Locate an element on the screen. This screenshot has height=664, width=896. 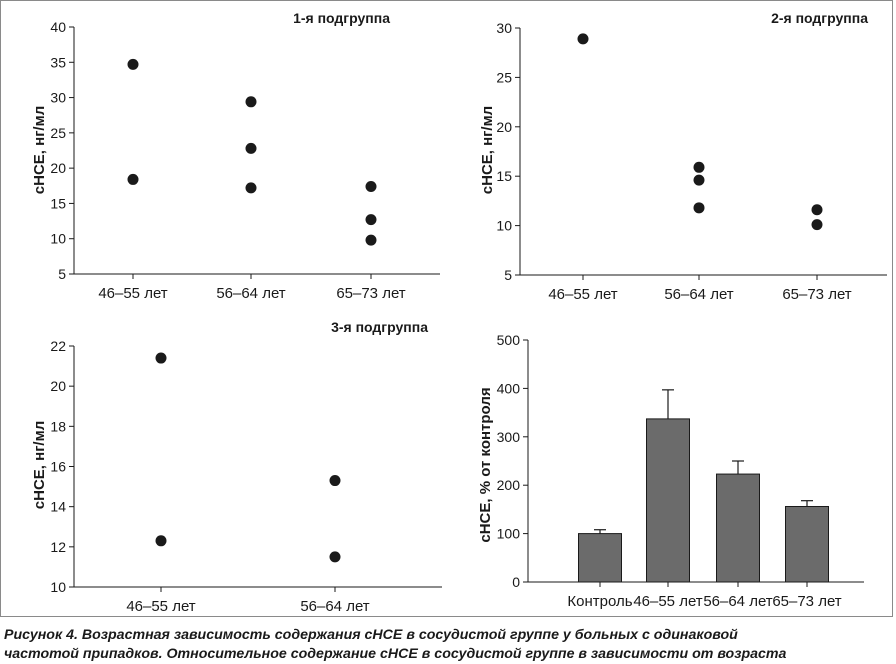
y-tick-label: 18 is located at coordinates (58, 426).